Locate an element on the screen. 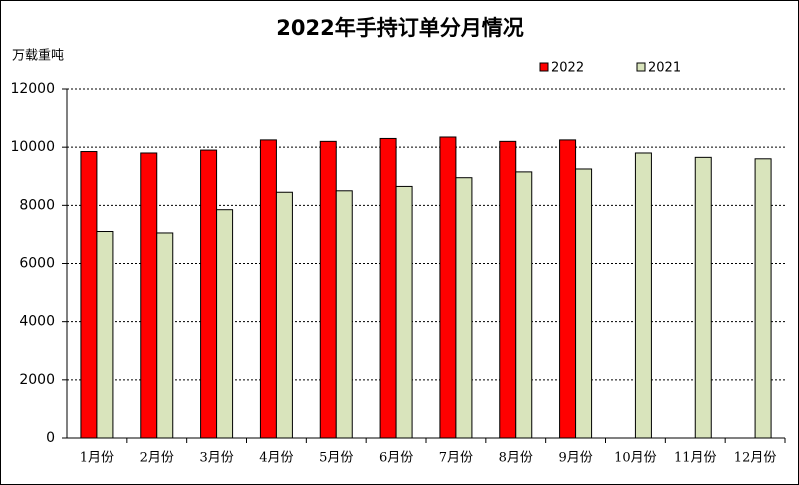  x-tick-label: 1月份 is located at coordinates (97, 458).